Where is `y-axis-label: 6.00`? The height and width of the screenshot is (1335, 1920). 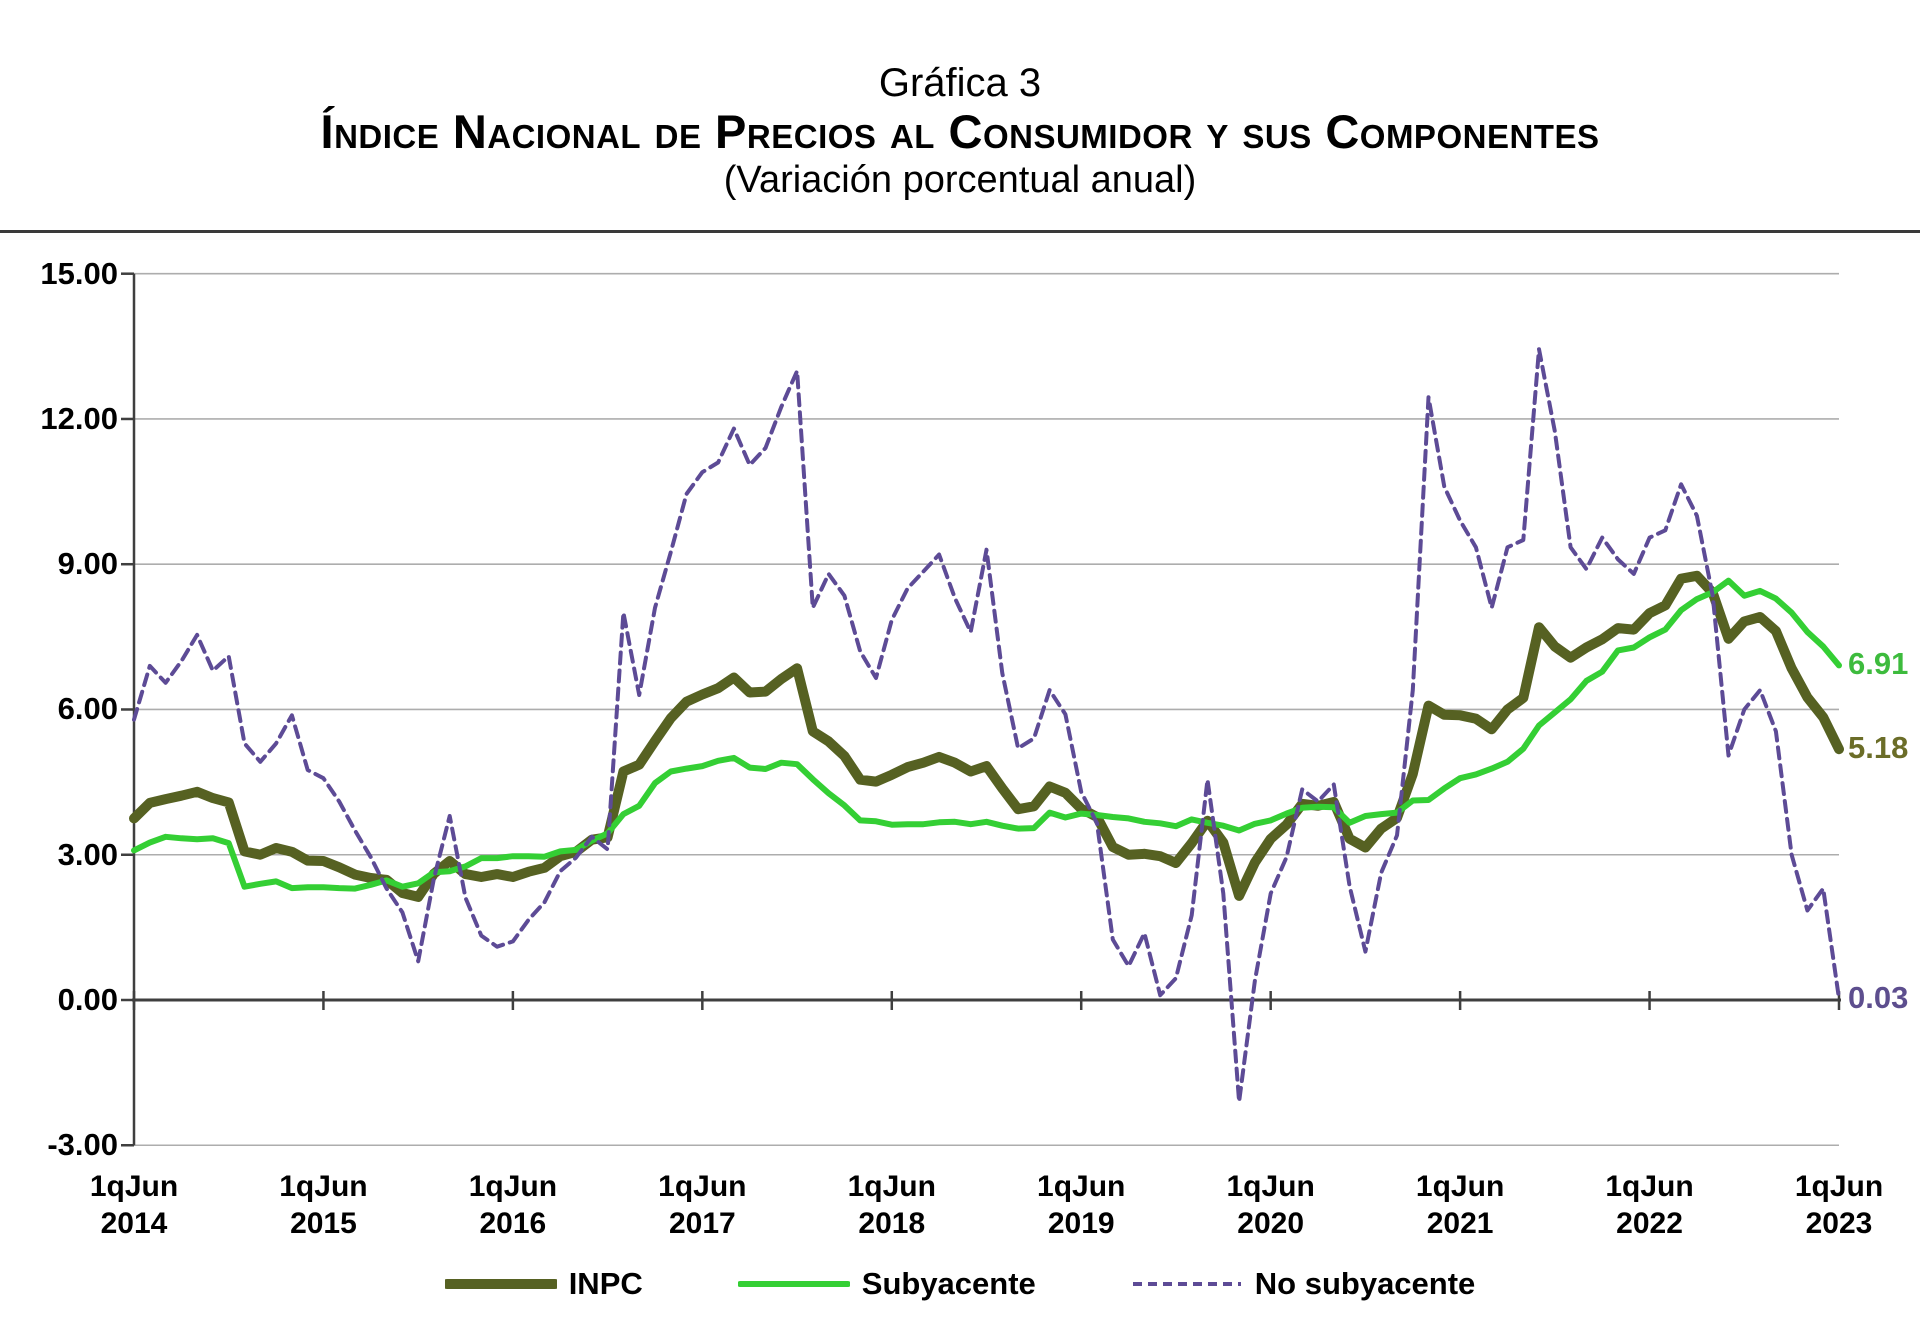 y-axis-label: 6.00 is located at coordinates (87, 709).